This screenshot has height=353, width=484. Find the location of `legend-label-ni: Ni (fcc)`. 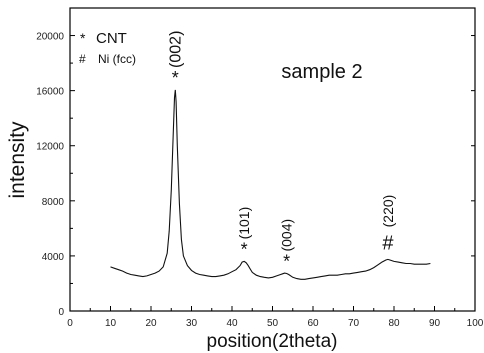

legend-label-ni: Ni (fcc) is located at coordinates (117, 59).